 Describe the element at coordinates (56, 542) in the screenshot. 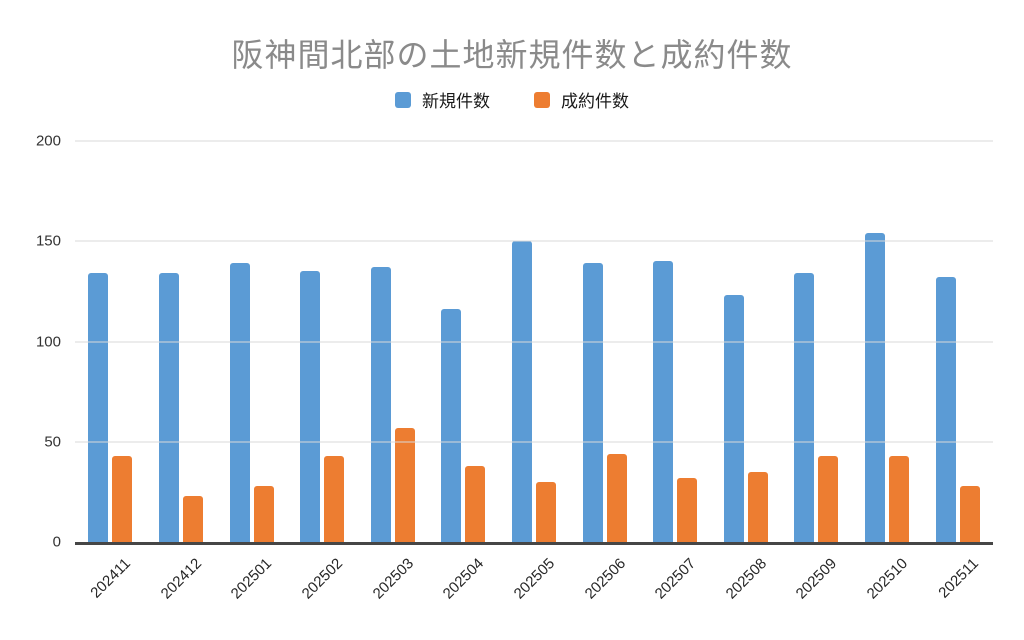

I see `y-tick-label-0: 0` at that location.